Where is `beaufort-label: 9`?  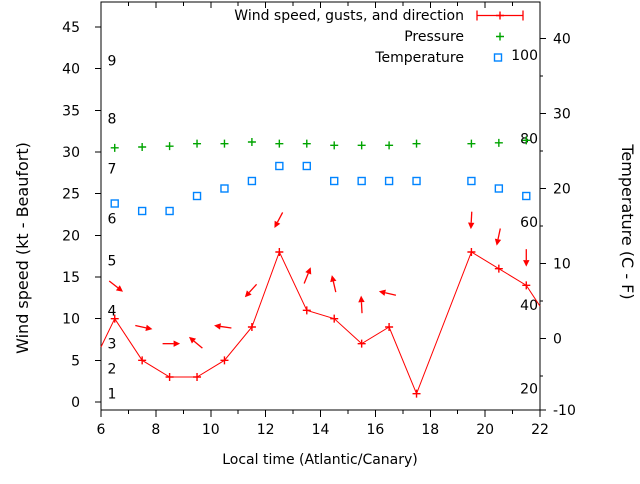
beaufort-label: 9 is located at coordinates (112, 61).